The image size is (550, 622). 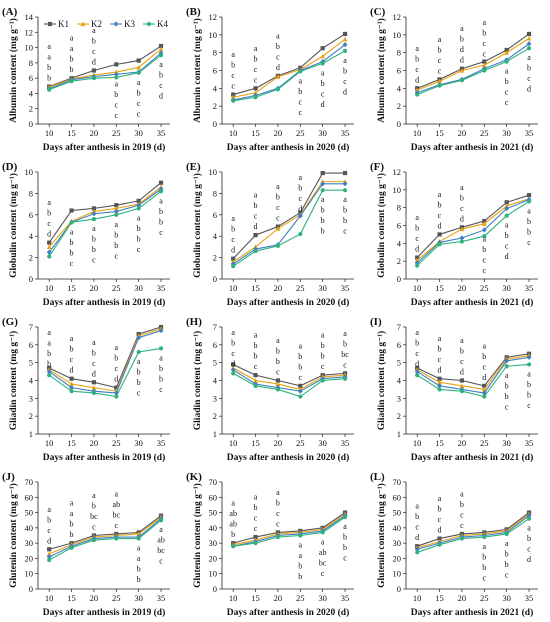 I want to click on panel-label: (I), so click(x=376, y=322).